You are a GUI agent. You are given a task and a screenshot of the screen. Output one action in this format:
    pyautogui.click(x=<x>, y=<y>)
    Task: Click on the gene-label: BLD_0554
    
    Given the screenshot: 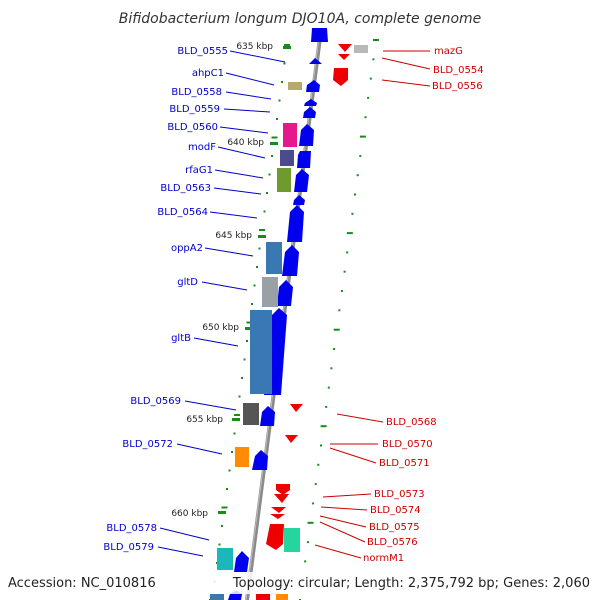 What is the action you would take?
    pyautogui.click(x=458, y=70)
    